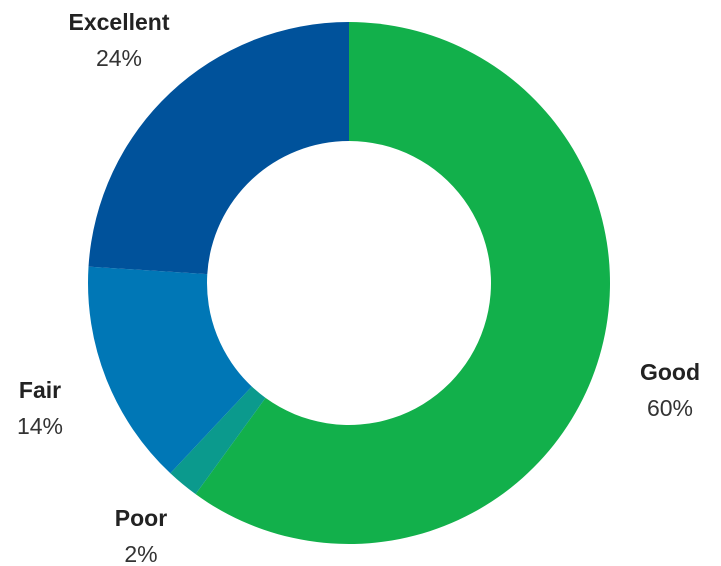  I want to click on slice-label-fair: Fair, so click(40, 390).